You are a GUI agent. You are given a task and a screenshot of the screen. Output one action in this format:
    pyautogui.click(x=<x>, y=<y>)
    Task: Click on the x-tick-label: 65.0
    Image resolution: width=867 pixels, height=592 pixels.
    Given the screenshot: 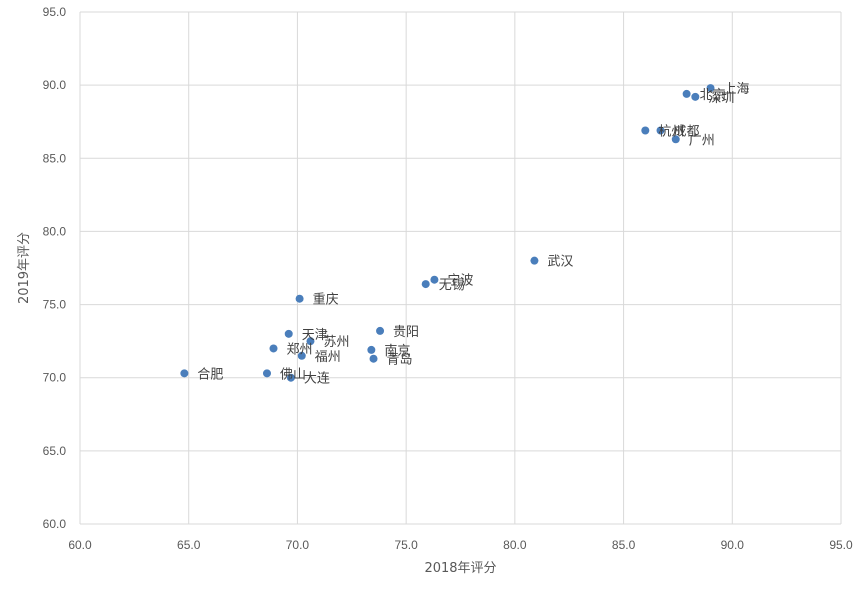 What is the action you would take?
    pyautogui.click(x=189, y=545)
    